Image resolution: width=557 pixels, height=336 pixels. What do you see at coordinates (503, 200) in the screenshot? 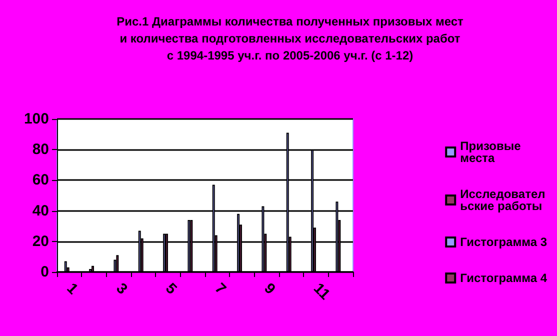
I see `legend-label: Исследовательские работы` at bounding box center [503, 200].